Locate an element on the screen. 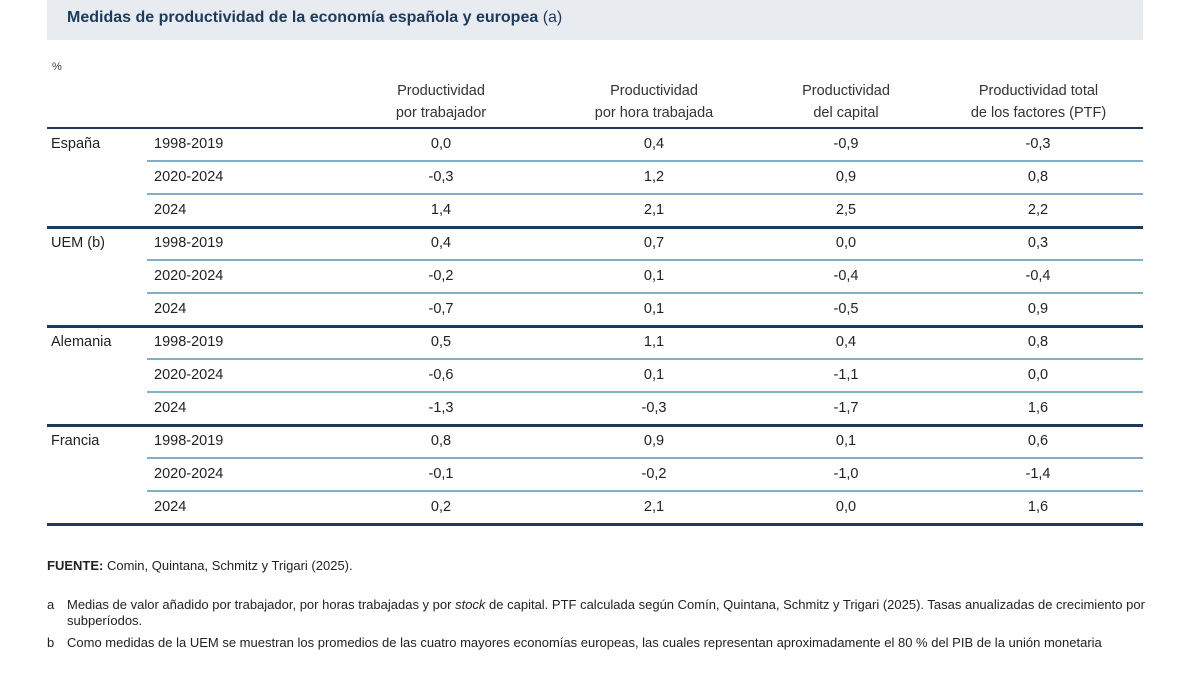 Image resolution: width=1200 pixels, height=675 pixels. value-cell: -0,1 is located at coordinates (441, 474).